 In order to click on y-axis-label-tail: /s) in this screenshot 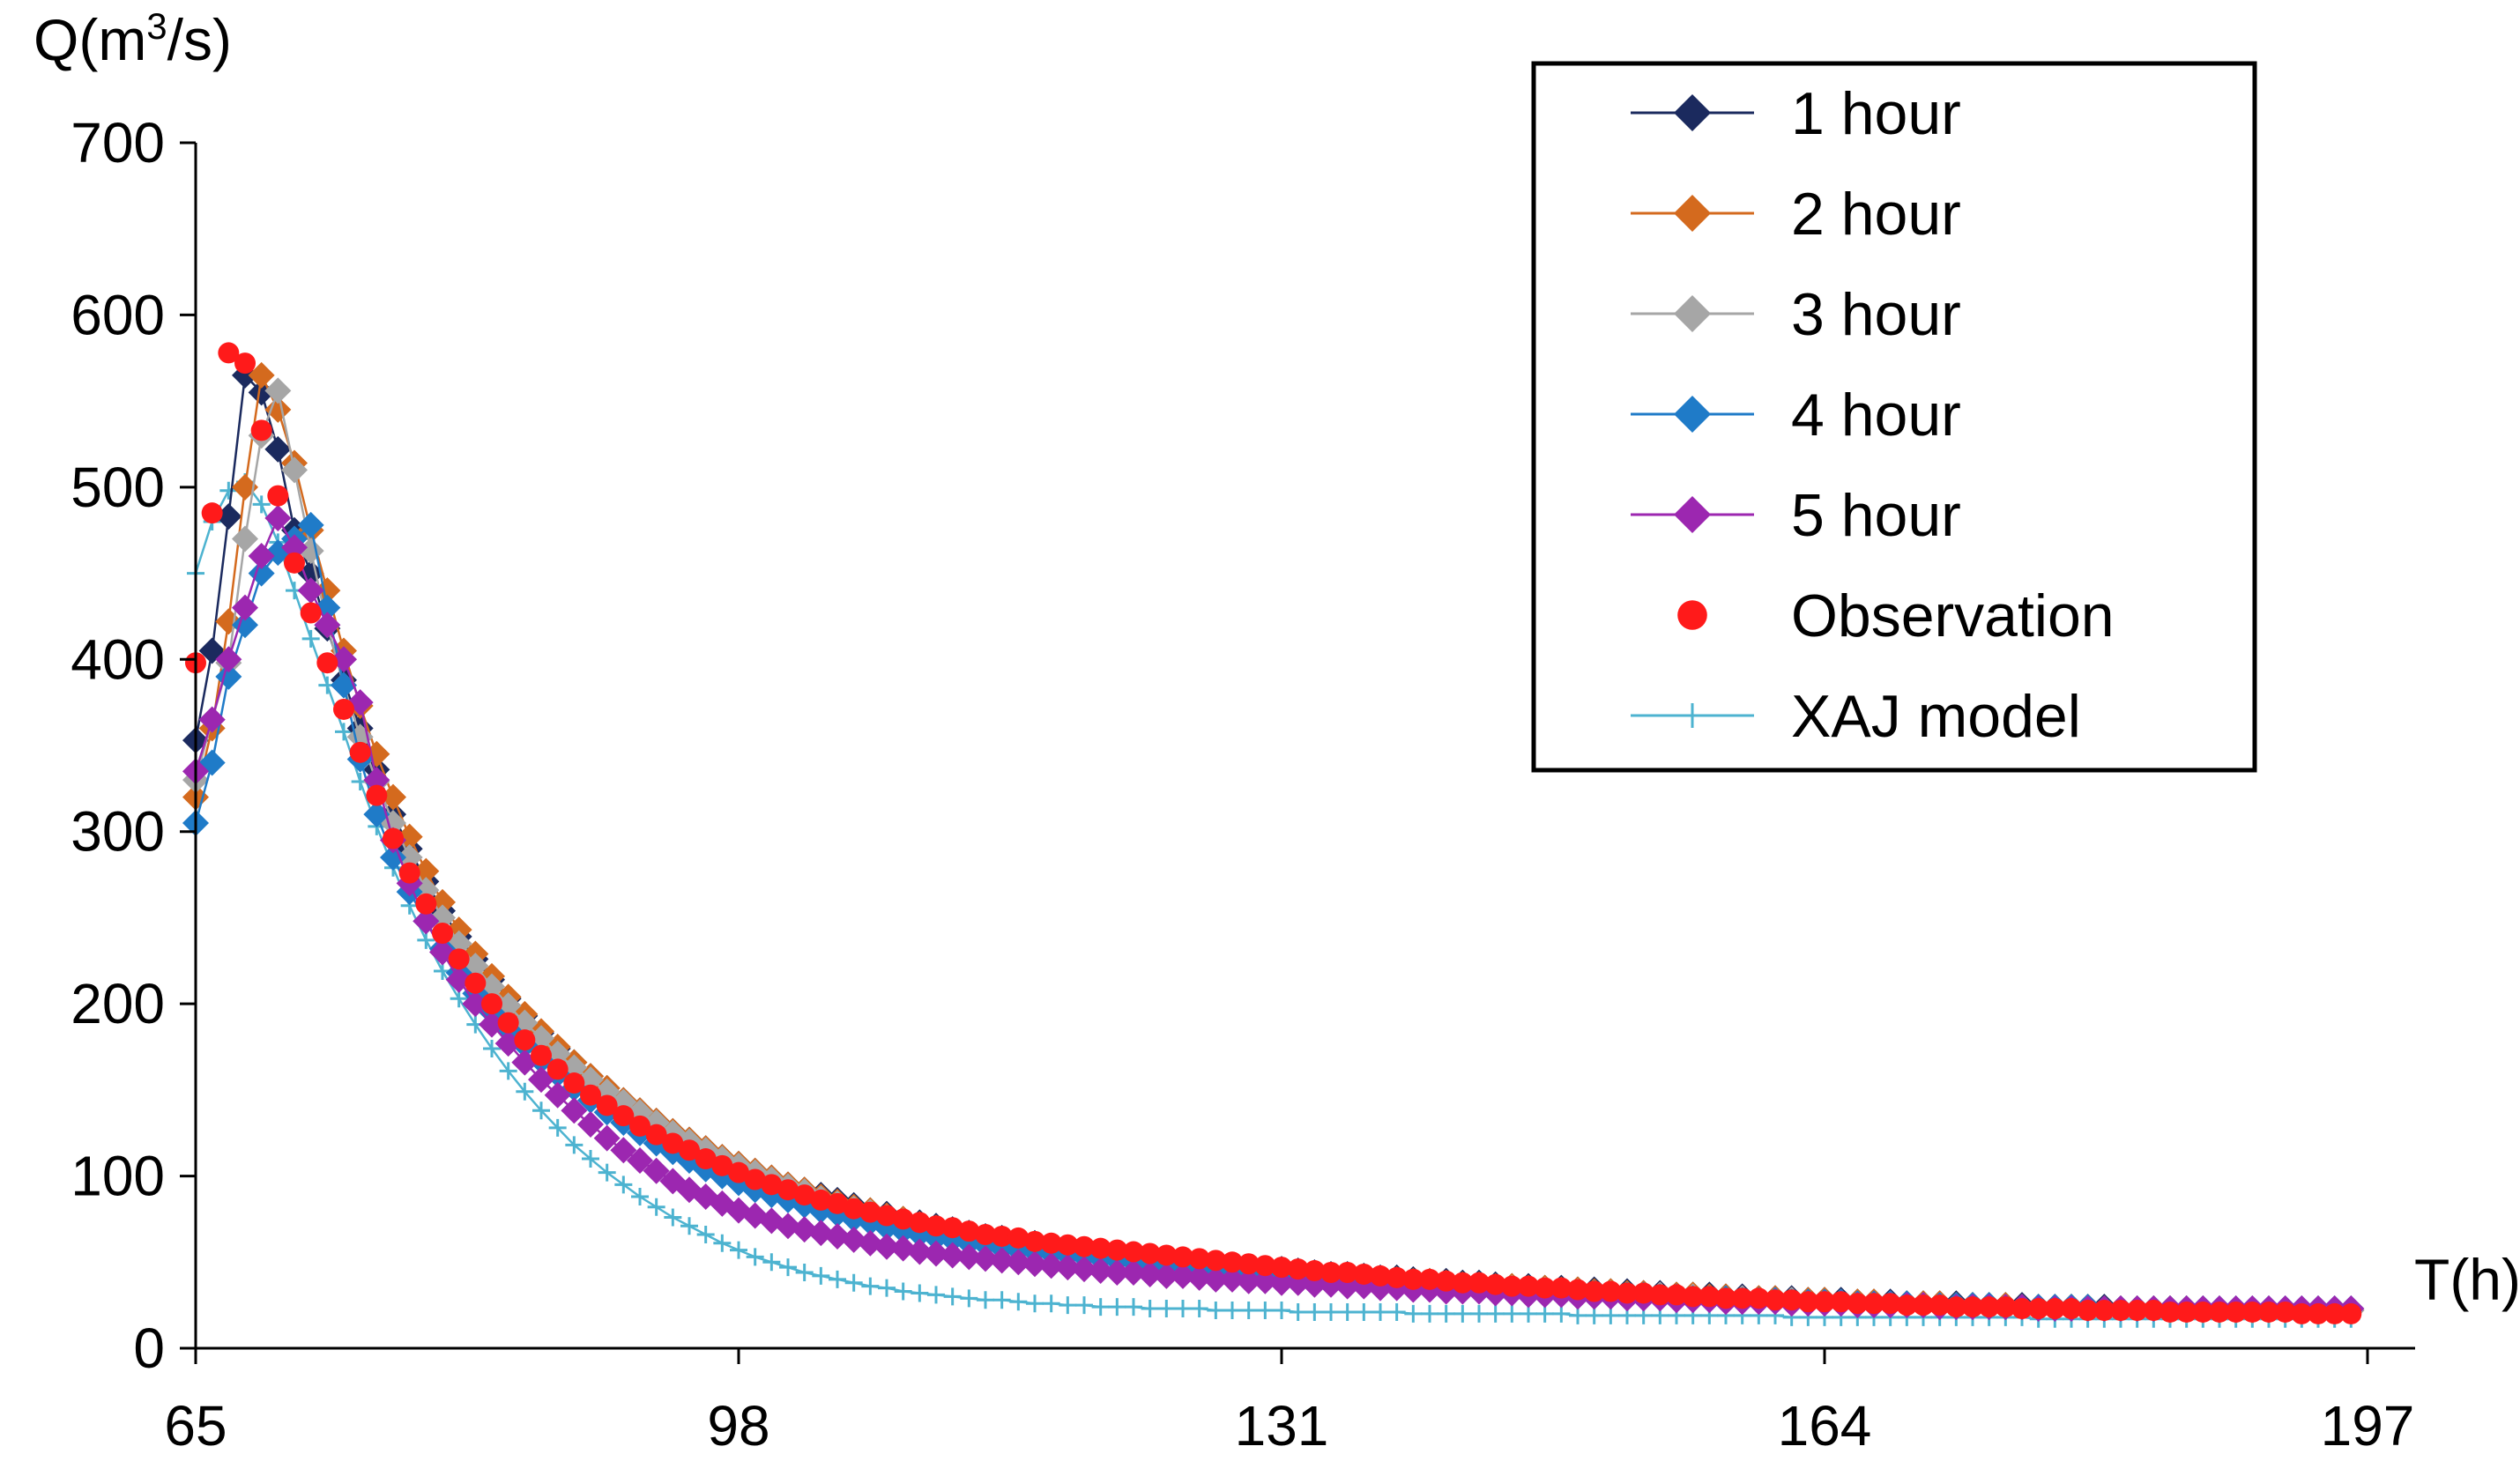, I will do `click(199, 40)`.